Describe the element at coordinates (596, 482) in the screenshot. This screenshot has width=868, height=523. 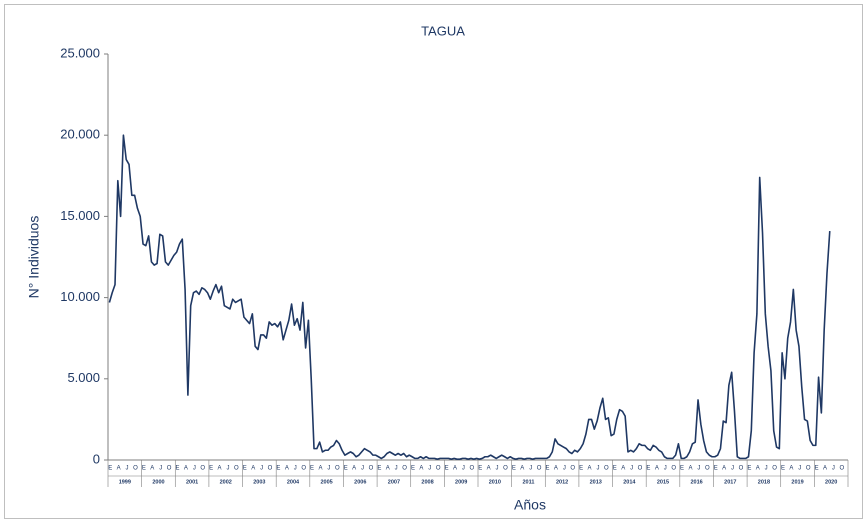
I see `year-label: 2013` at that location.